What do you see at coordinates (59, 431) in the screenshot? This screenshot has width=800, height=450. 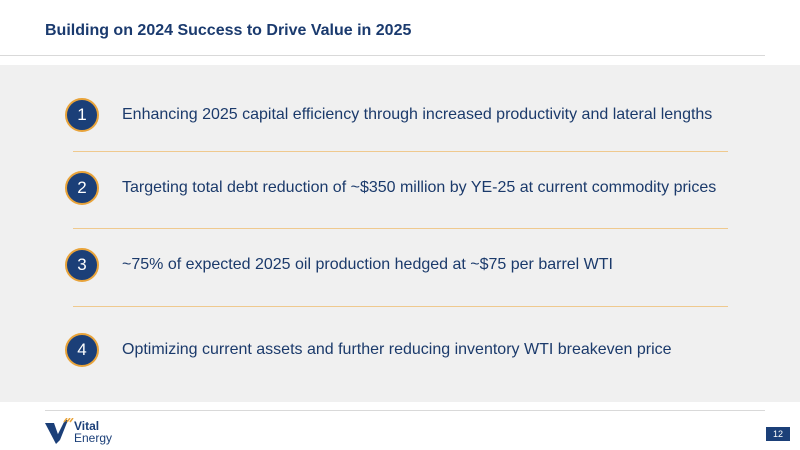 I see `vital-energy-logo-icon` at bounding box center [59, 431].